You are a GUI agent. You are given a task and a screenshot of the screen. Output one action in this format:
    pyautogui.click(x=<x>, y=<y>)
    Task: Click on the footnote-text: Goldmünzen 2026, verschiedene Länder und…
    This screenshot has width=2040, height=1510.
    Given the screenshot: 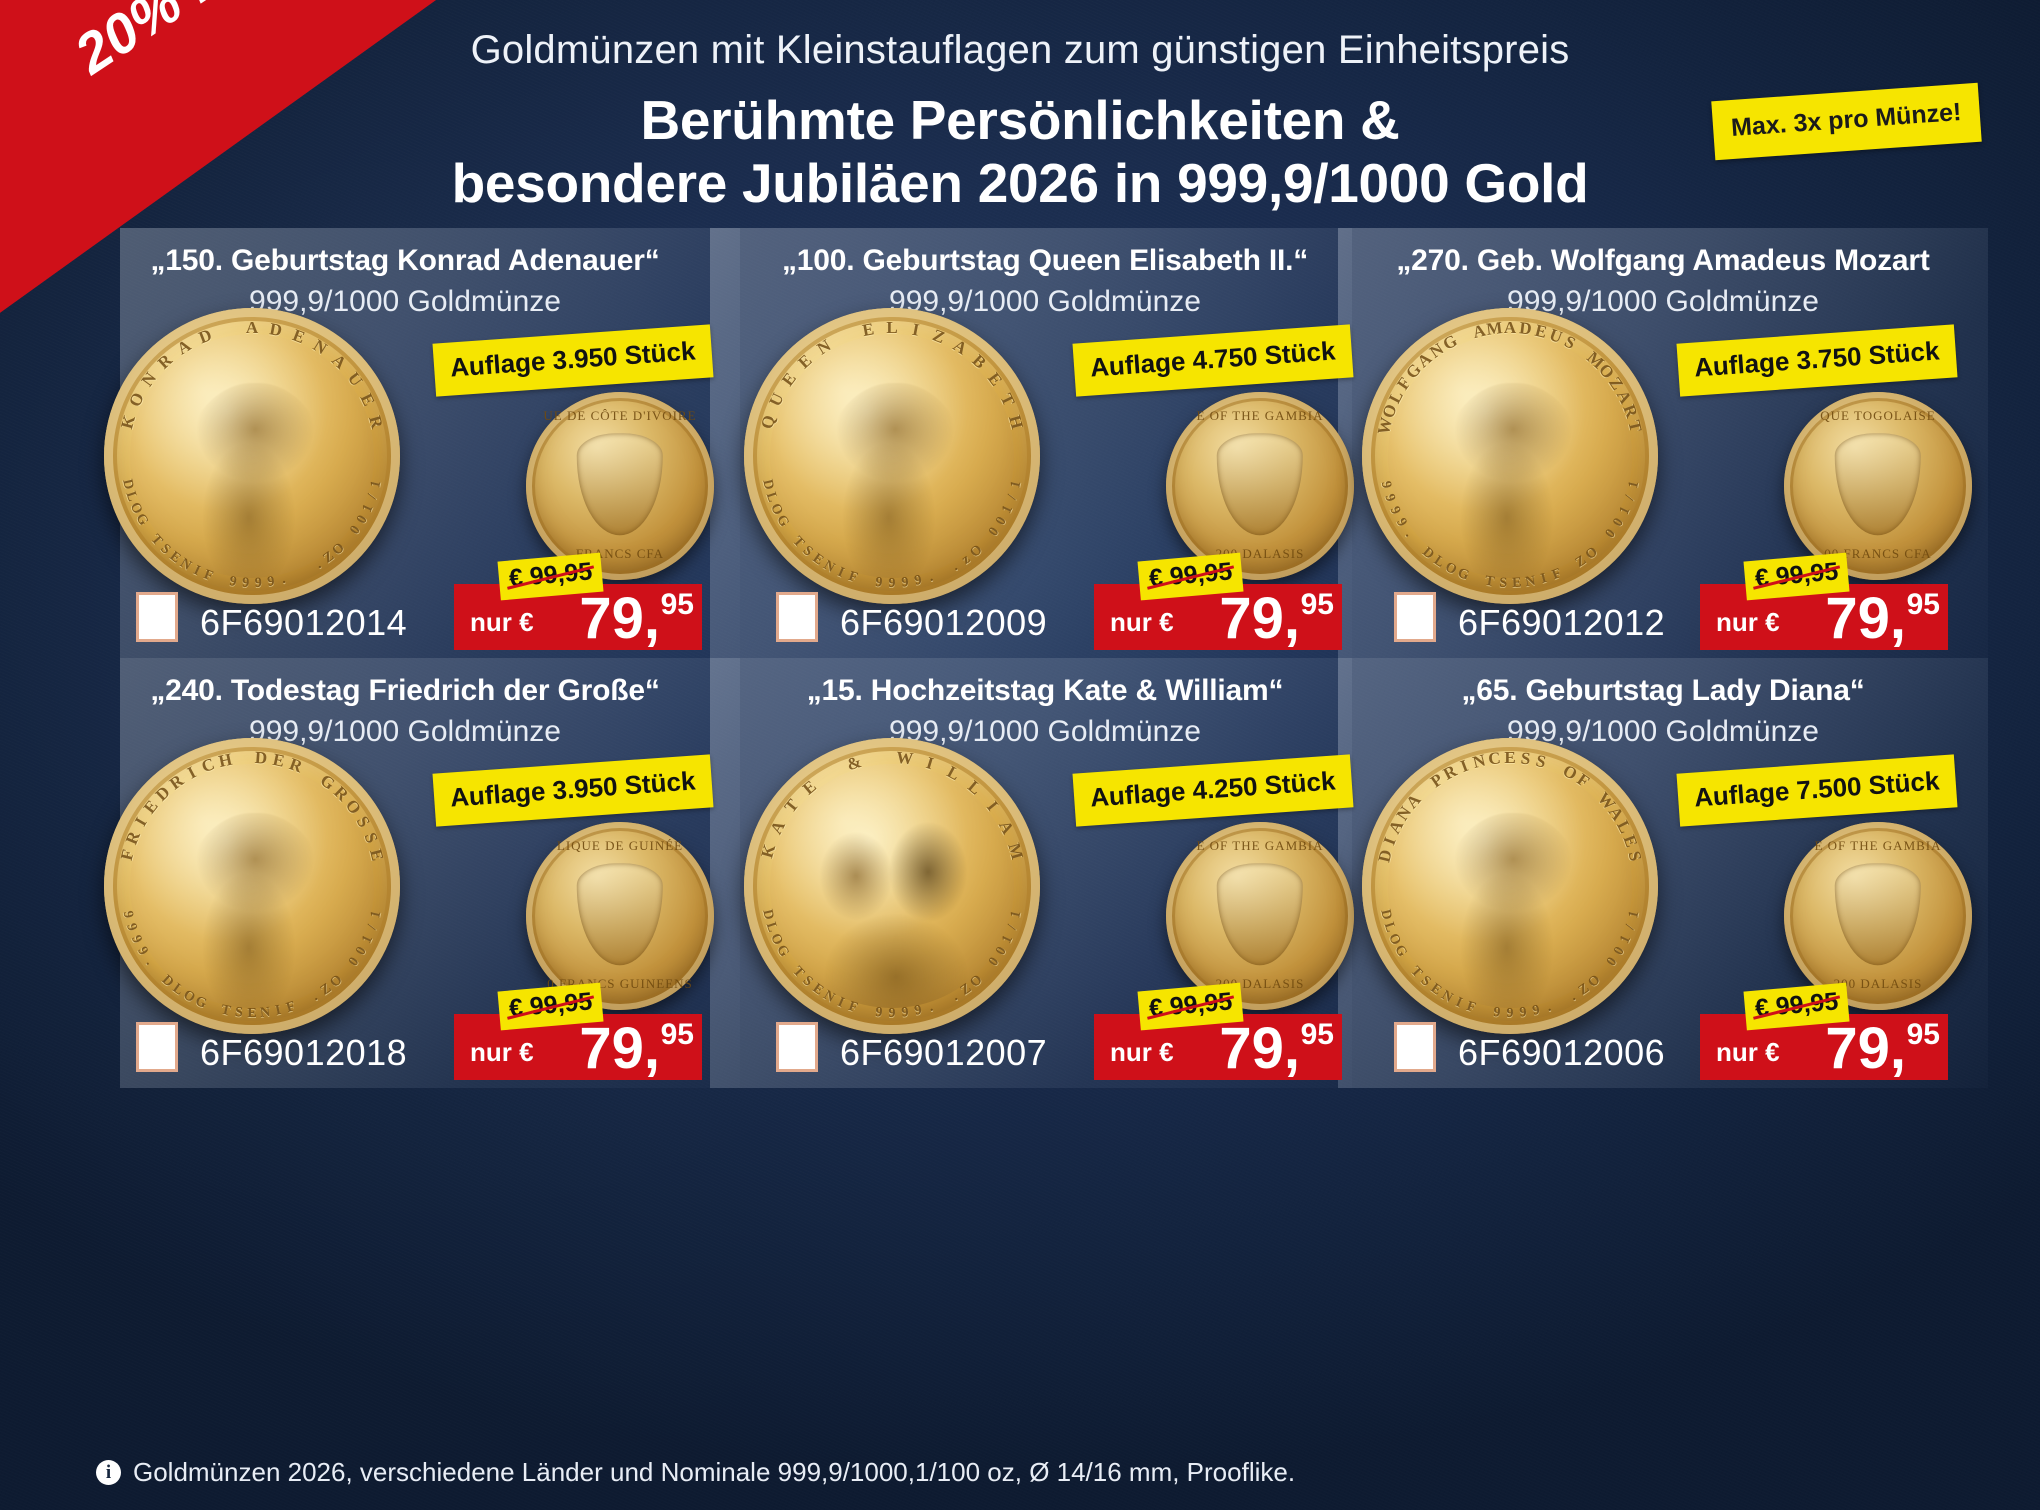 What is the action you would take?
    pyautogui.click(x=714, y=1472)
    